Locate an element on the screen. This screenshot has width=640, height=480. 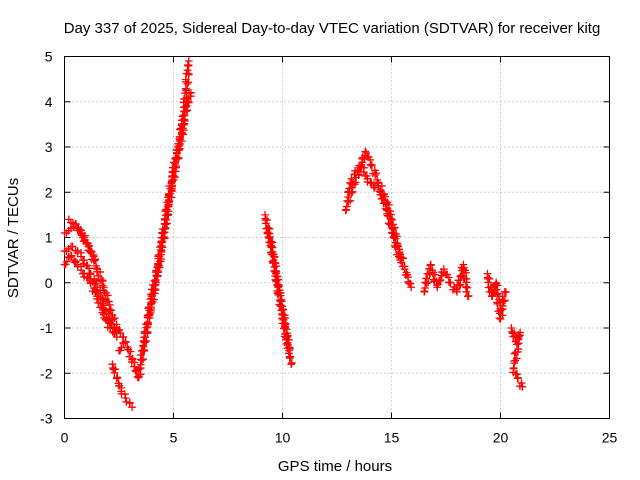
x-axis-label: GPS time / hours is located at coordinates (335, 466).